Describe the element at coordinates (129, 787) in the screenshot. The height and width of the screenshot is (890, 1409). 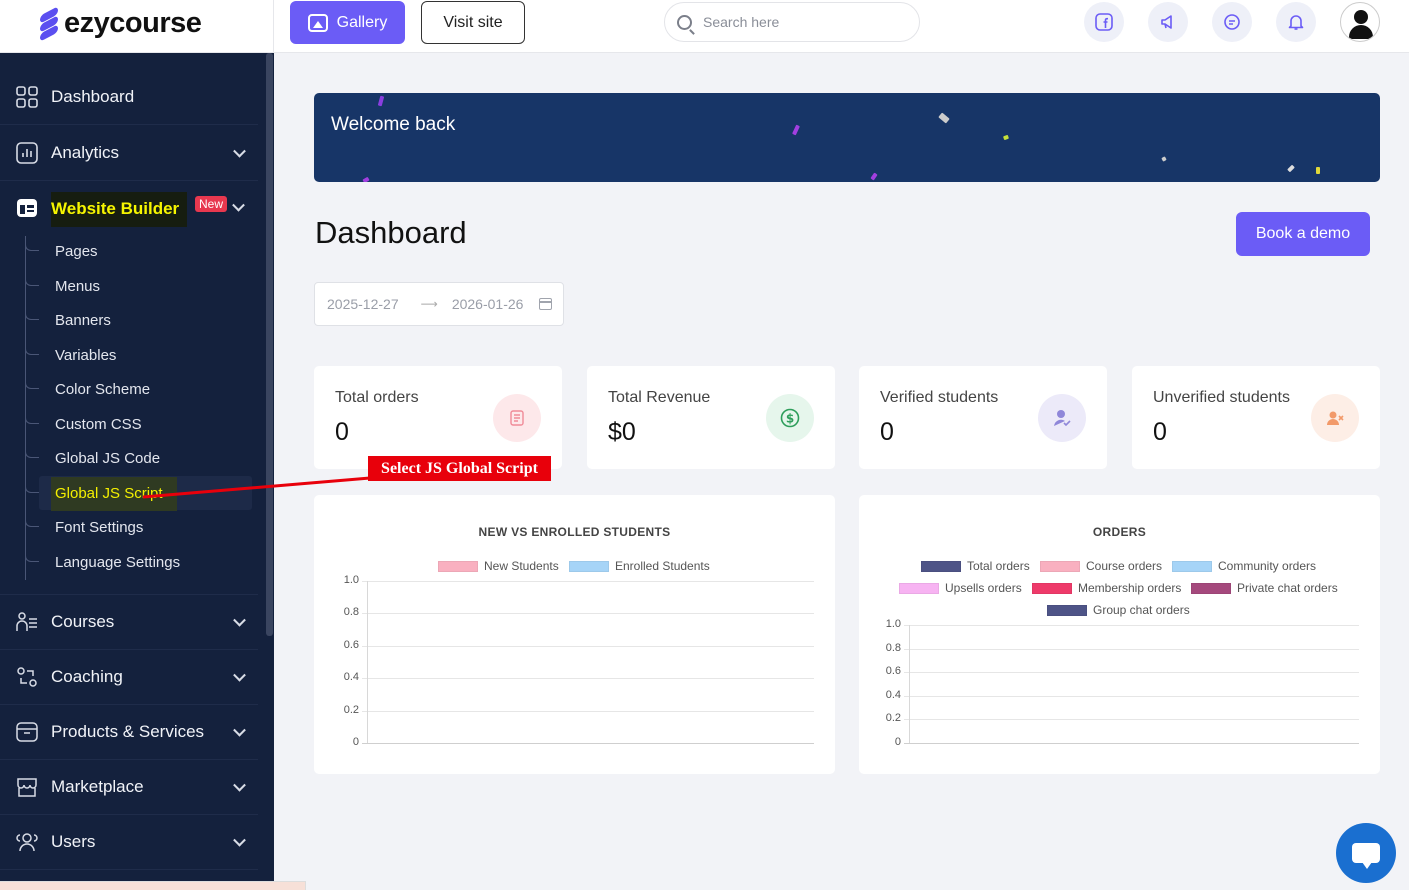
I see `sidebar-item-marketplace: Marketplace` at that location.